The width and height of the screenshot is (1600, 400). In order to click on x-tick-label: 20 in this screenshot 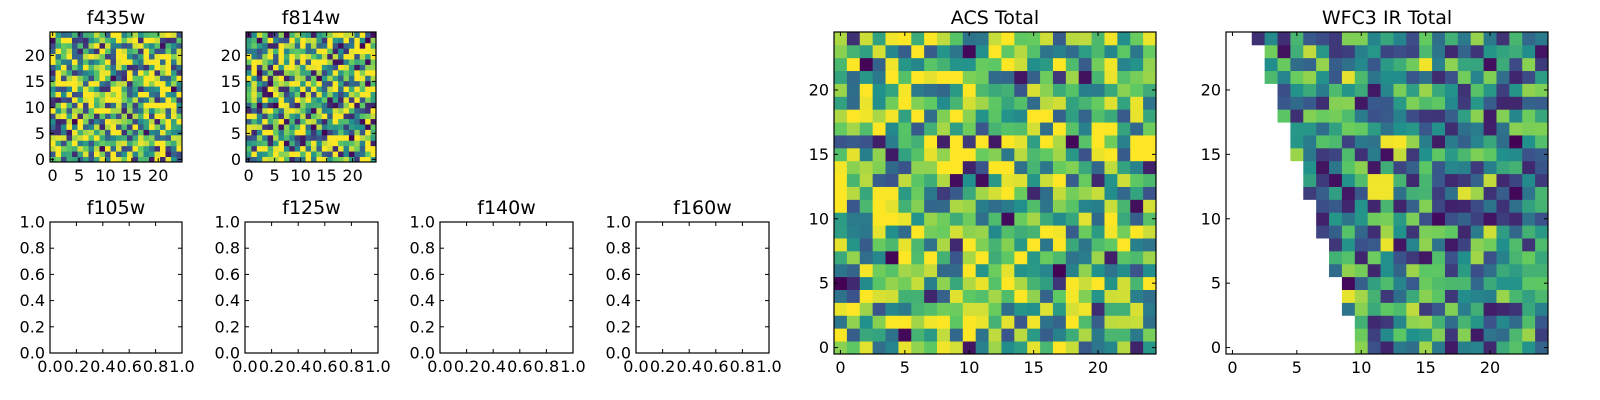, I will do `click(158, 175)`.